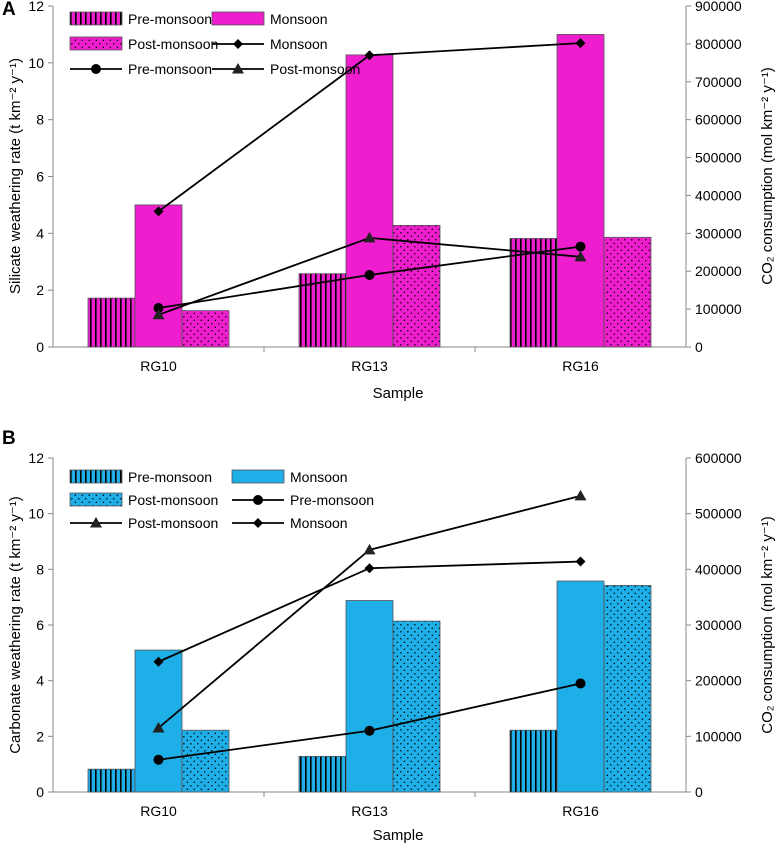 The height and width of the screenshot is (845, 782). I want to click on legend-marker-post-monsoon-b, so click(96, 522).